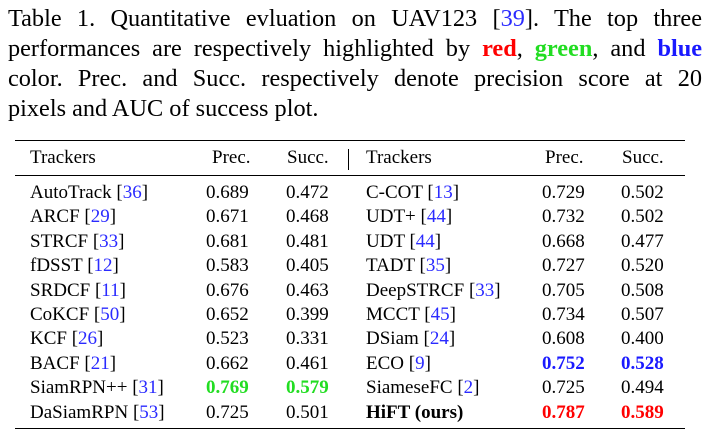 The image size is (710, 443). Describe the element at coordinates (149, 412) in the screenshot. I see `citation-link: 53` at that location.